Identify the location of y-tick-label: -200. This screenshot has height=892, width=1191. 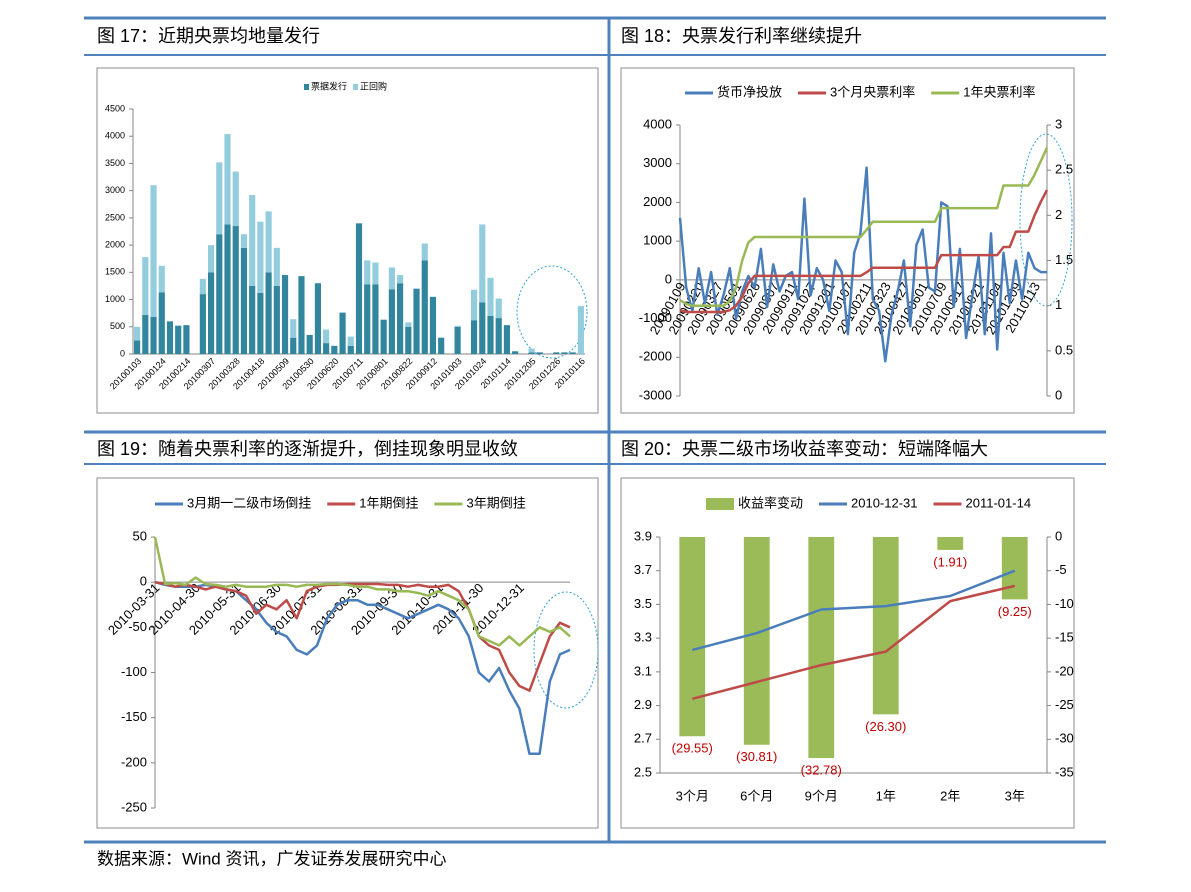
(134, 761).